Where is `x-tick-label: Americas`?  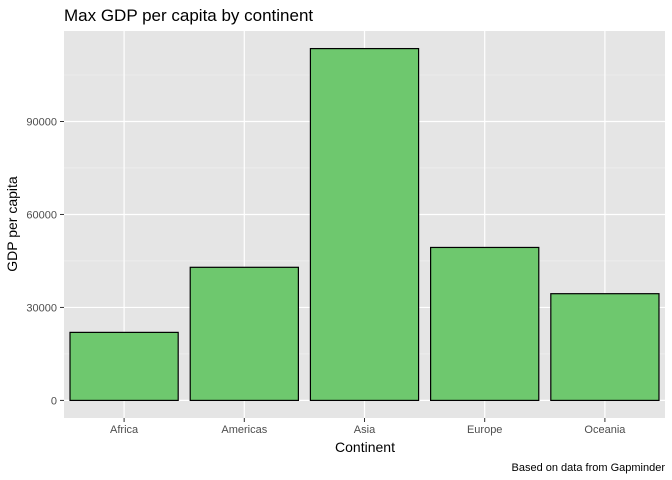 x-tick-label: Americas is located at coordinates (244, 430).